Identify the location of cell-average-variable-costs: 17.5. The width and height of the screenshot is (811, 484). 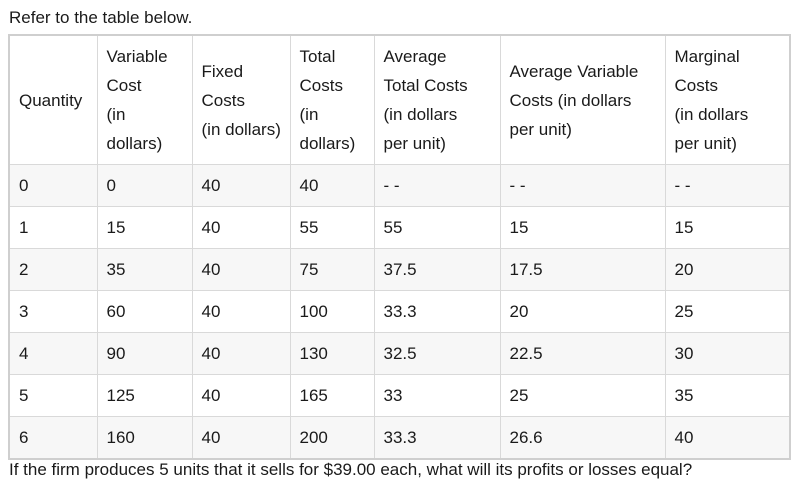
(582, 269).